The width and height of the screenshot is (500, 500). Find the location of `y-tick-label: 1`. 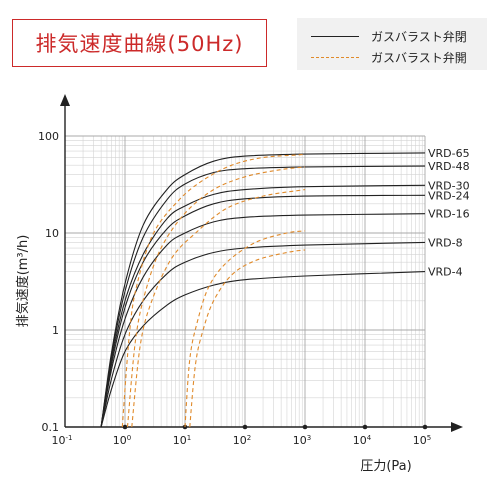

y-tick-label: 1 is located at coordinates (55, 330).